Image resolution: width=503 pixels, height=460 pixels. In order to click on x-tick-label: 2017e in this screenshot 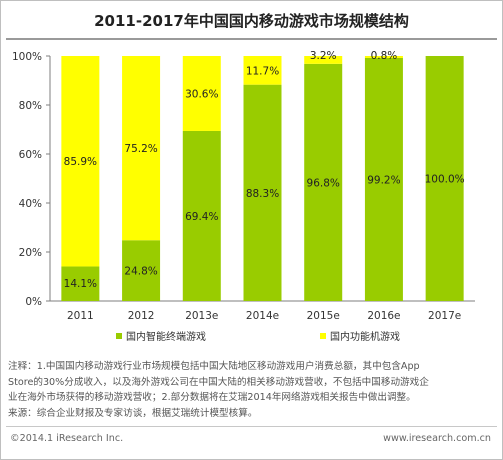, I will do `click(444, 316)`.